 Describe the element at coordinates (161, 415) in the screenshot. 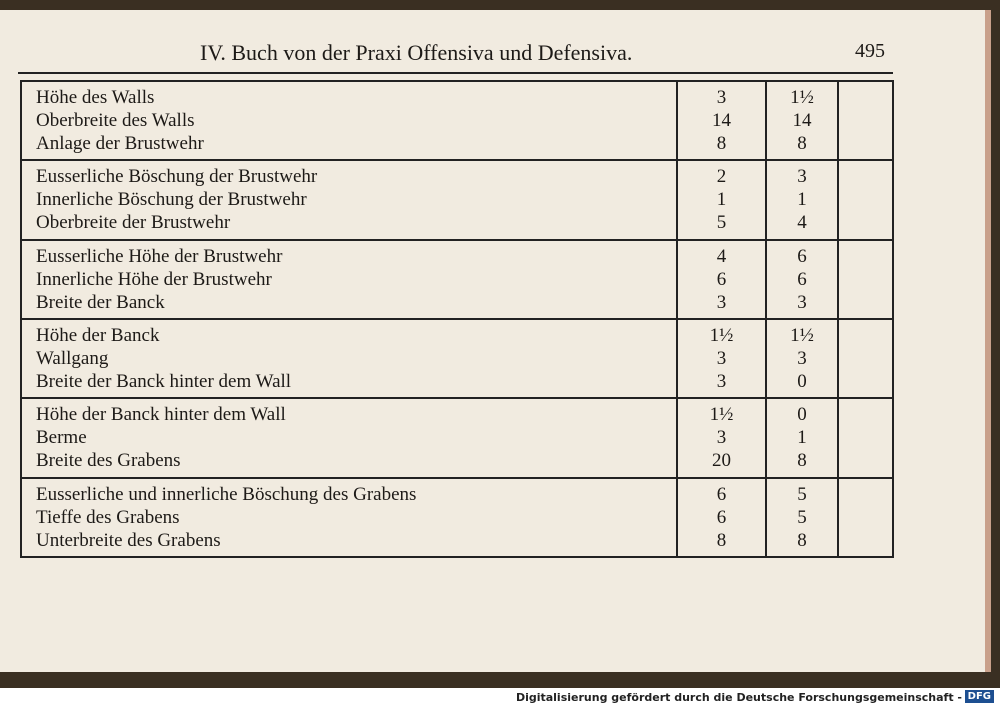

I see `row-label: Höhe der Banck hinter dem Wall` at that location.